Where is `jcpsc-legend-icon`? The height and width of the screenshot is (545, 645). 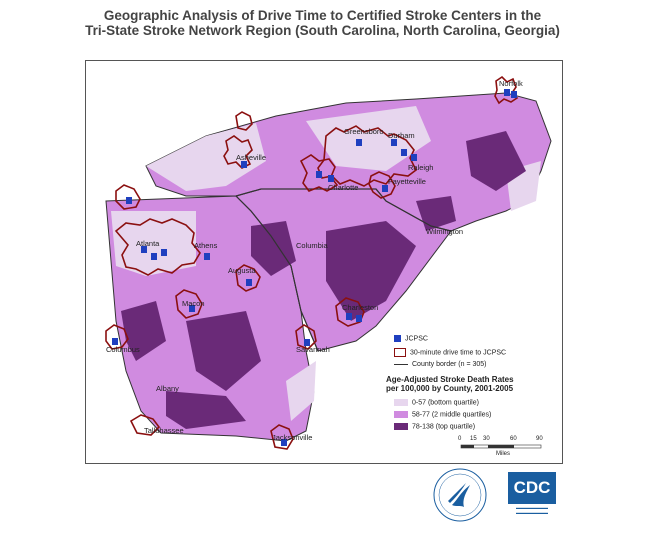 jcpsc-legend-icon is located at coordinates (397, 338).